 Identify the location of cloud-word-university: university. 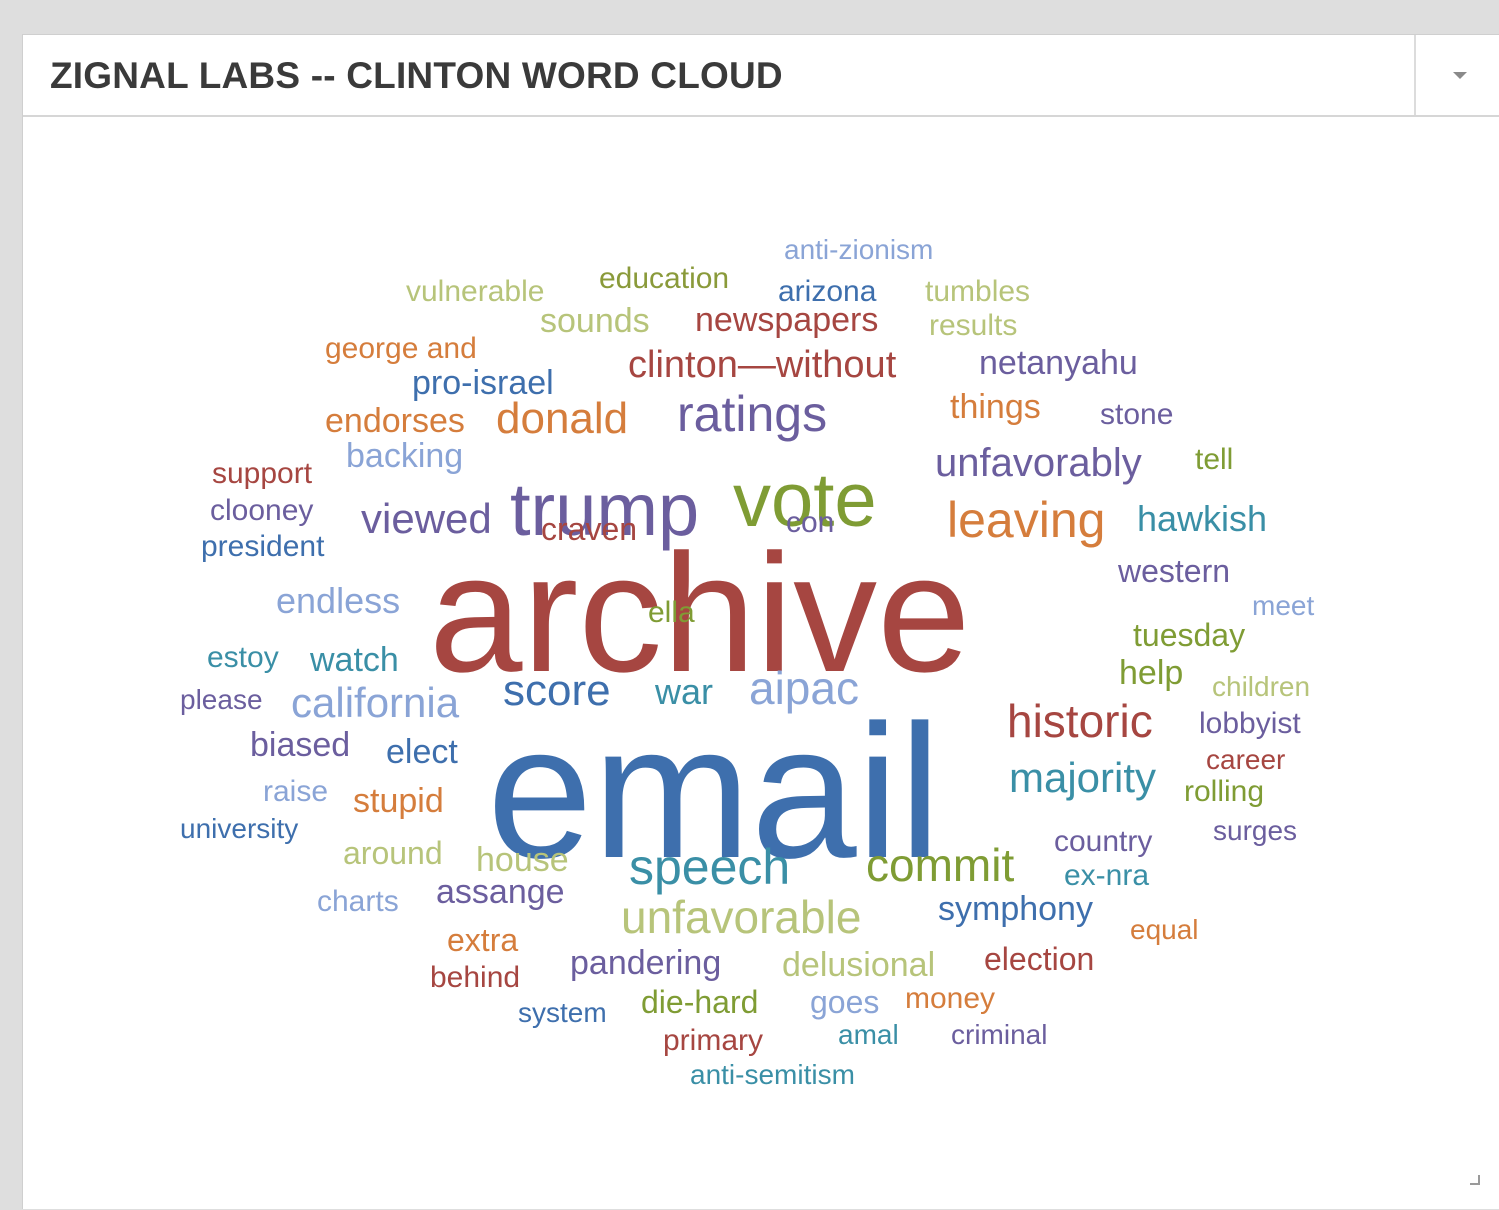
(239, 828).